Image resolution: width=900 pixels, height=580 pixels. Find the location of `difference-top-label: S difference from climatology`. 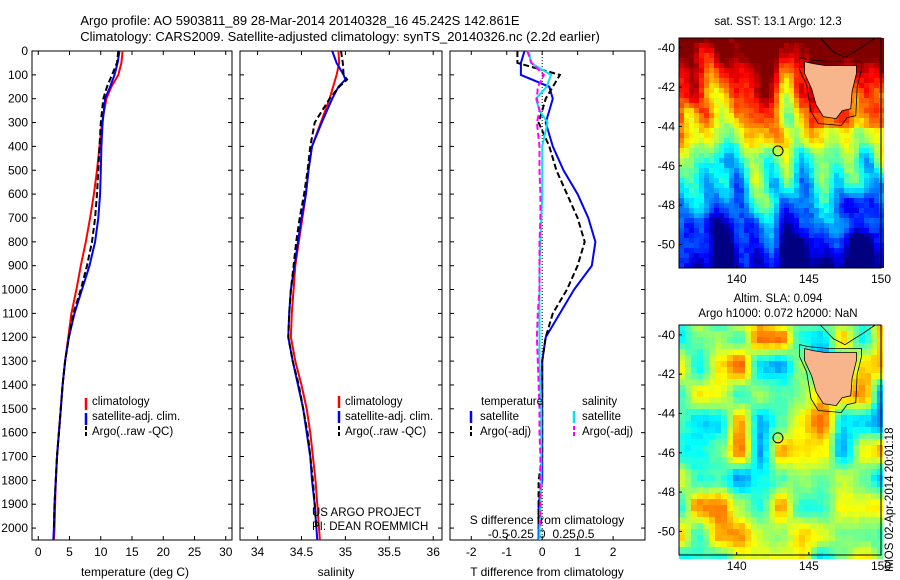

difference-top-label: S difference from climatology is located at coordinates (547, 520).